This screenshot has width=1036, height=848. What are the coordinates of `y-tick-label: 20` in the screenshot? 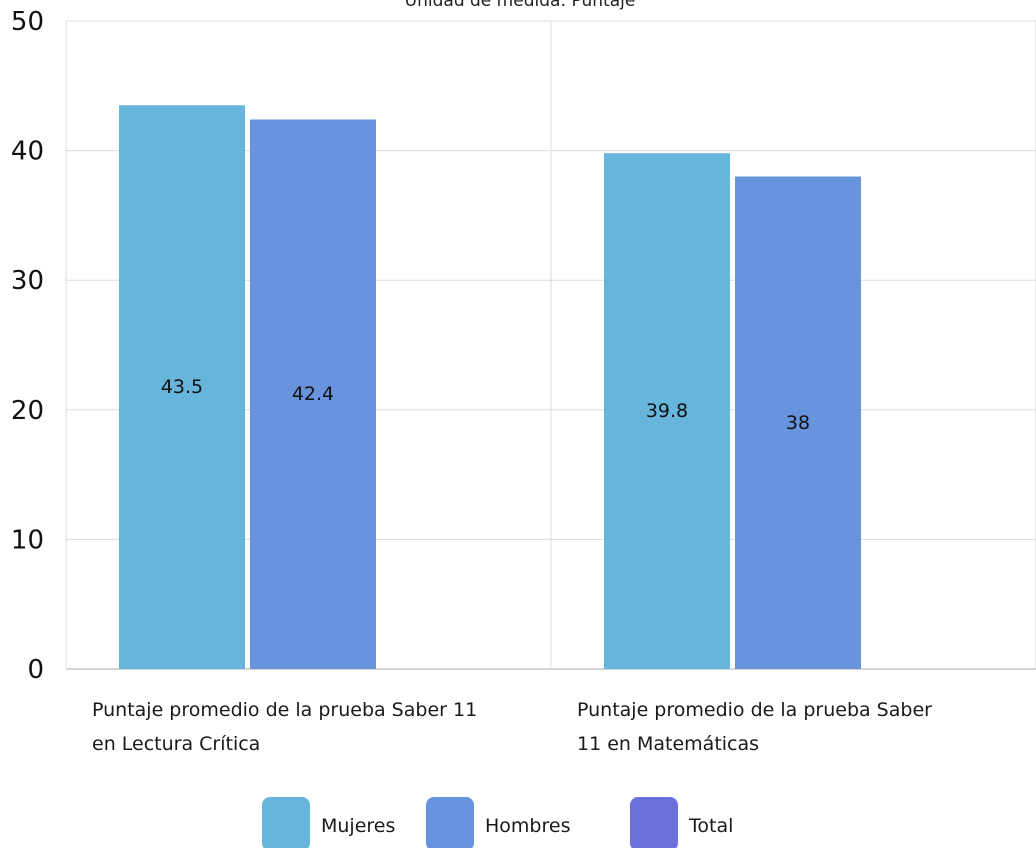 It's located at (27, 411).